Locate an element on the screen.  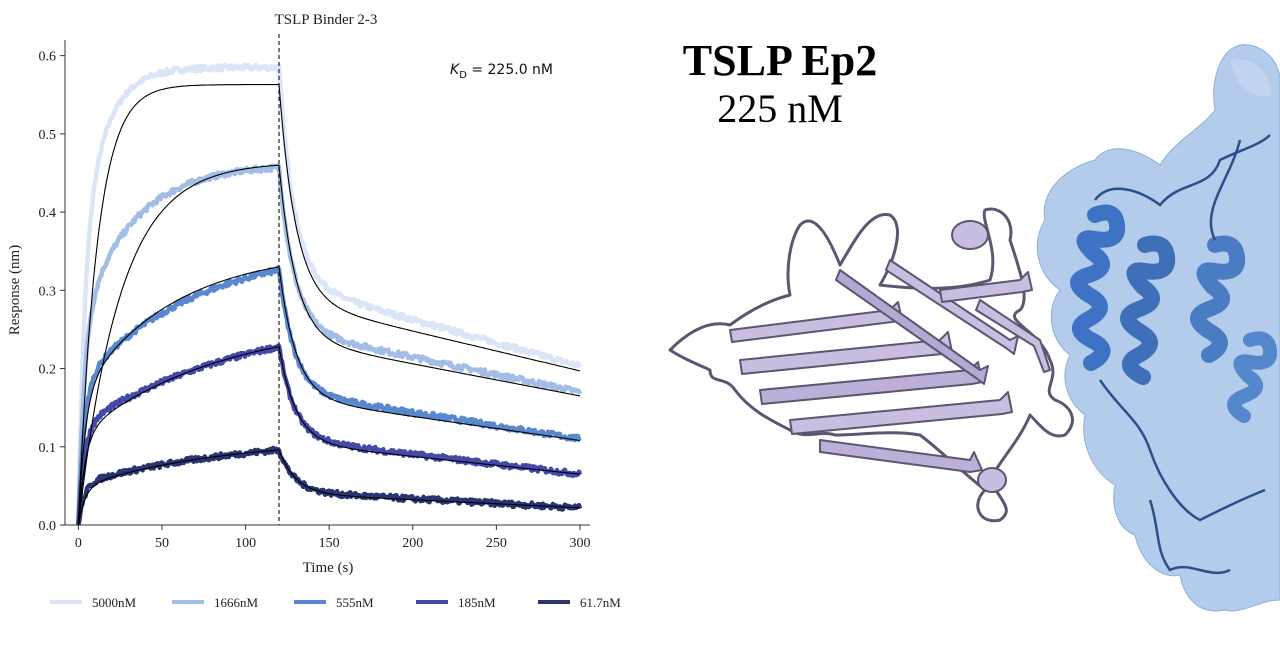
x-axis-label: Time (s) is located at coordinates (328, 568).